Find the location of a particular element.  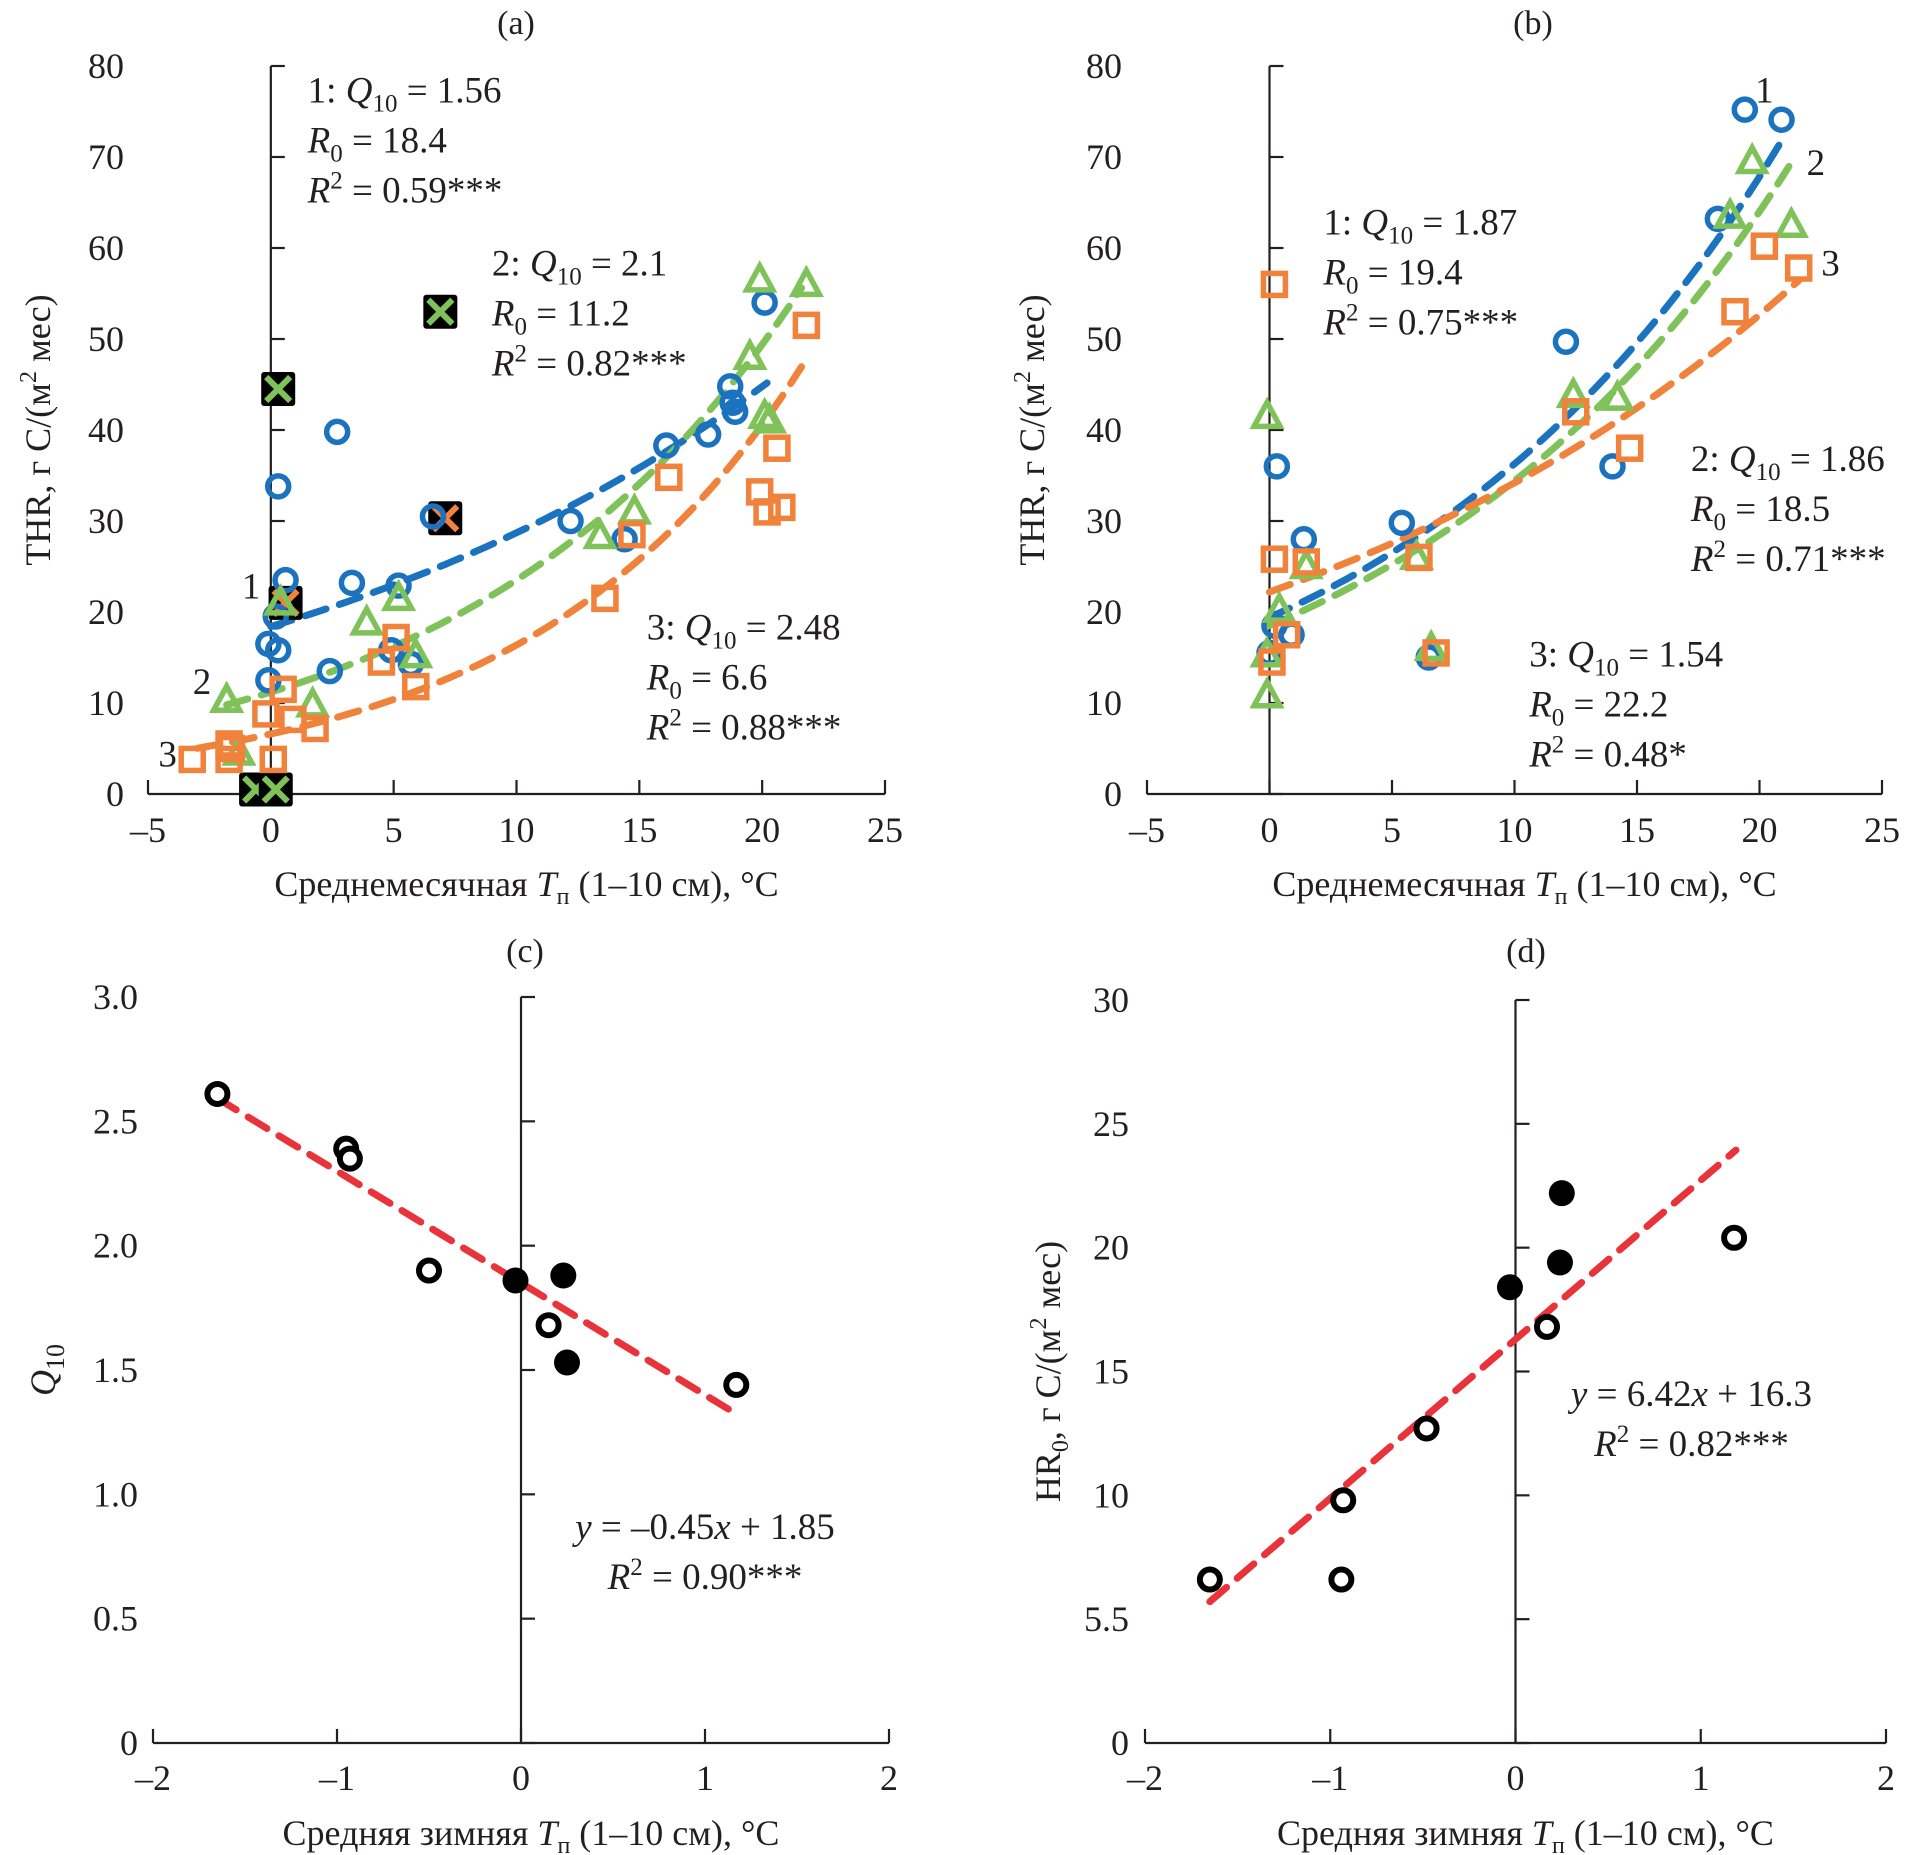

fit-q10-value: = 1.54 is located at coordinates (1671, 655).